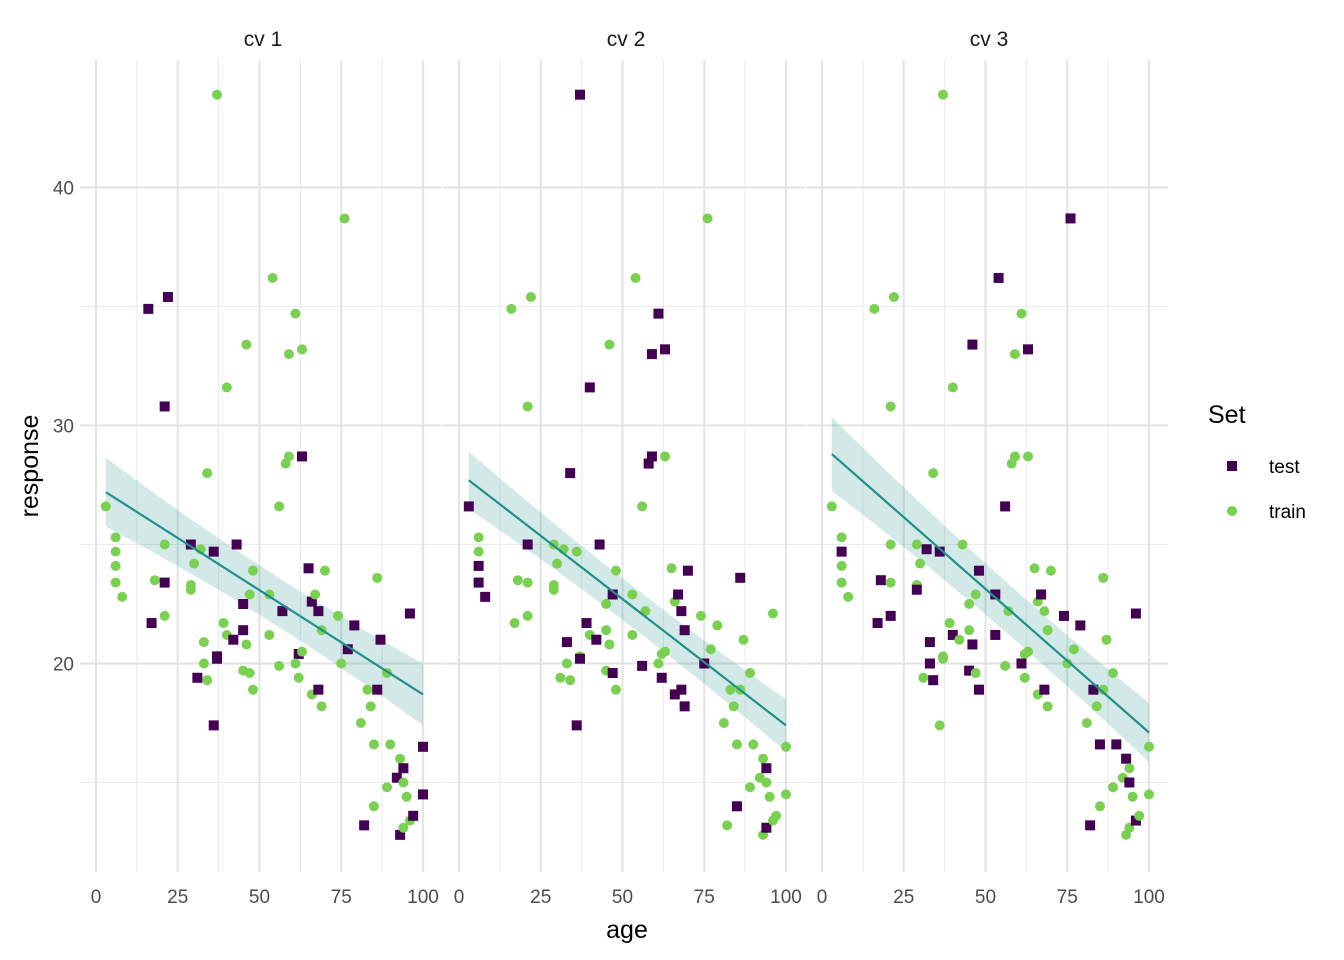  I want to click on legend-label-train: train, so click(1287, 512).